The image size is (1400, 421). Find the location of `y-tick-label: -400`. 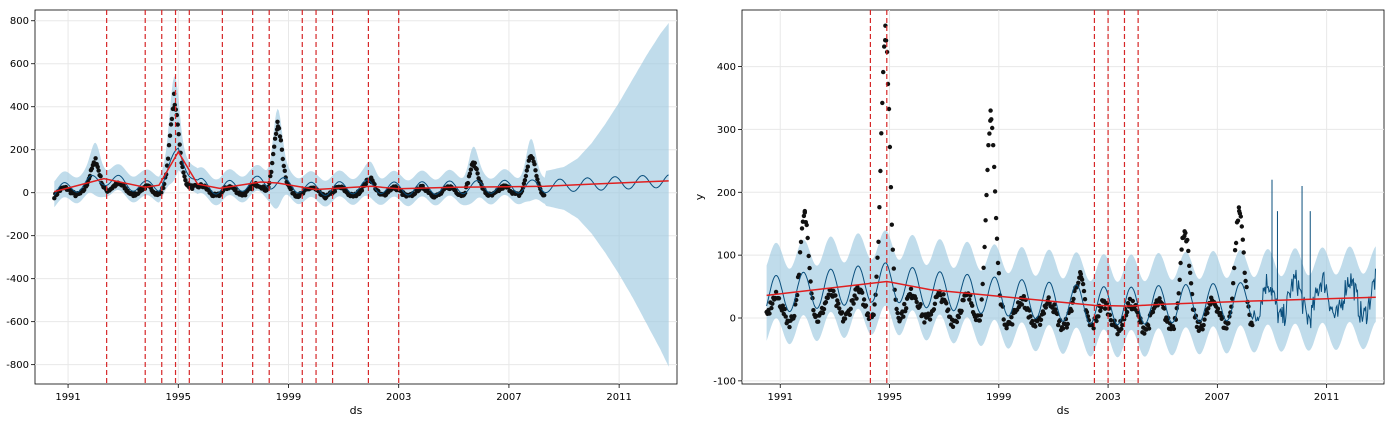

y-tick-label: -400 is located at coordinates (17, 279).